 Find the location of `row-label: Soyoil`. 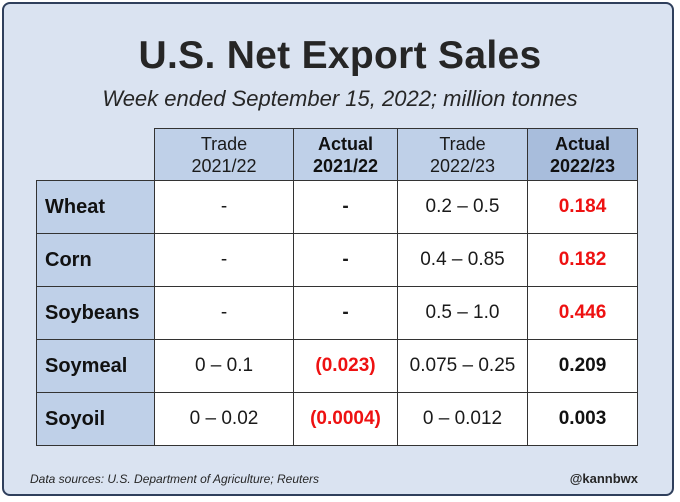

row-label: Soyoil is located at coordinates (95, 419).